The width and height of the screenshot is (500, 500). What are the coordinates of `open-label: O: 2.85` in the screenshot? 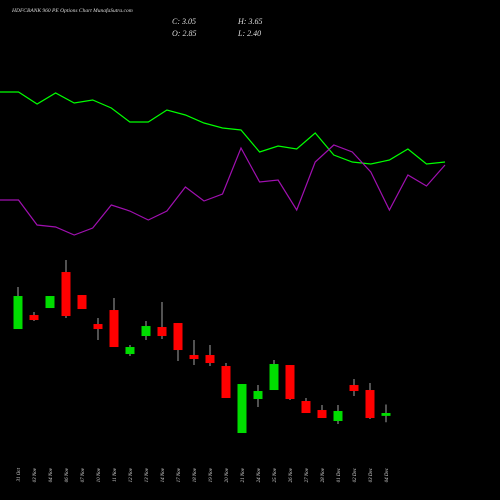 It's located at (184, 33).